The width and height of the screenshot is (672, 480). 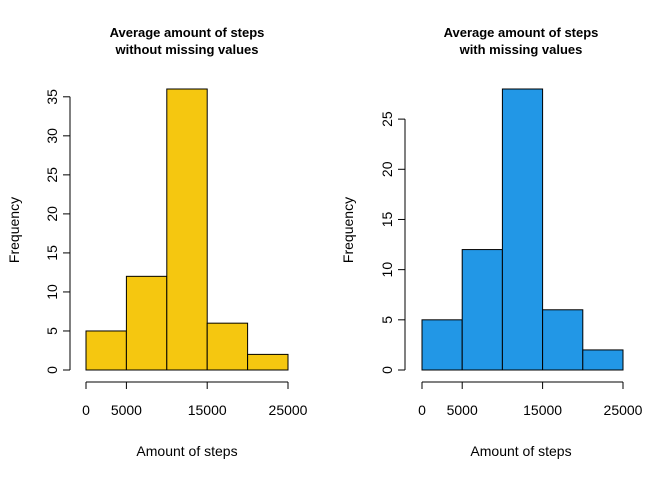 I want to click on y-axis: 0 5 10 15 20 25, so click(x=392, y=242).